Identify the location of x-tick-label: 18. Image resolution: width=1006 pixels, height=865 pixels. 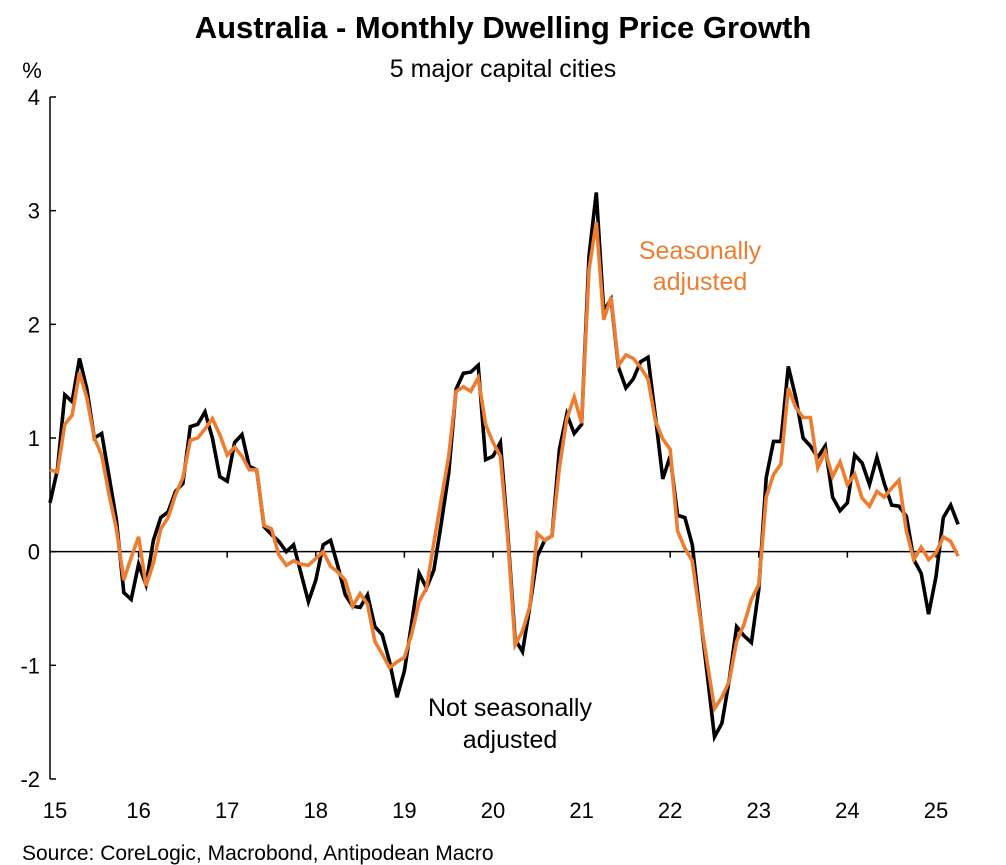
(316, 810).